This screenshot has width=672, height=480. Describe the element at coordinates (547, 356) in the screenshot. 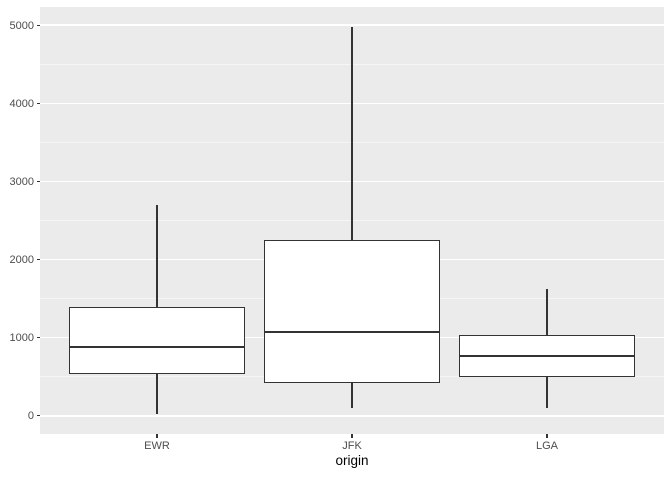

I see `boxplot-median-lga` at that location.